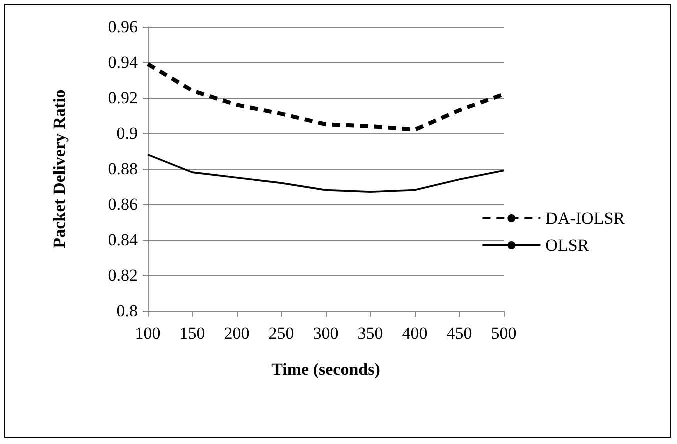 The image size is (677, 444). Describe the element at coordinates (123, 169) in the screenshot. I see `y-tick-label: 0.88` at that location.